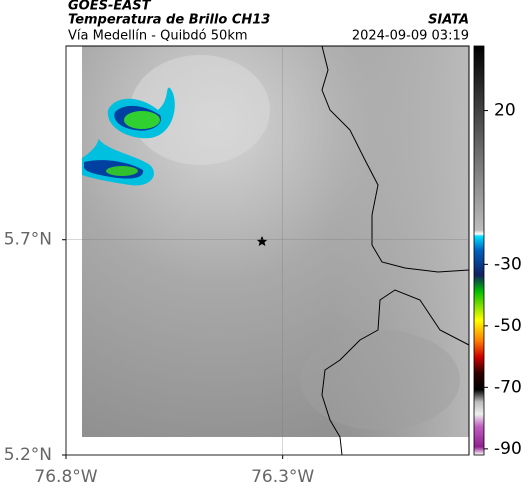  Describe the element at coordinates (508, 387) in the screenshot. I see `colorbar-label: -70` at that location.